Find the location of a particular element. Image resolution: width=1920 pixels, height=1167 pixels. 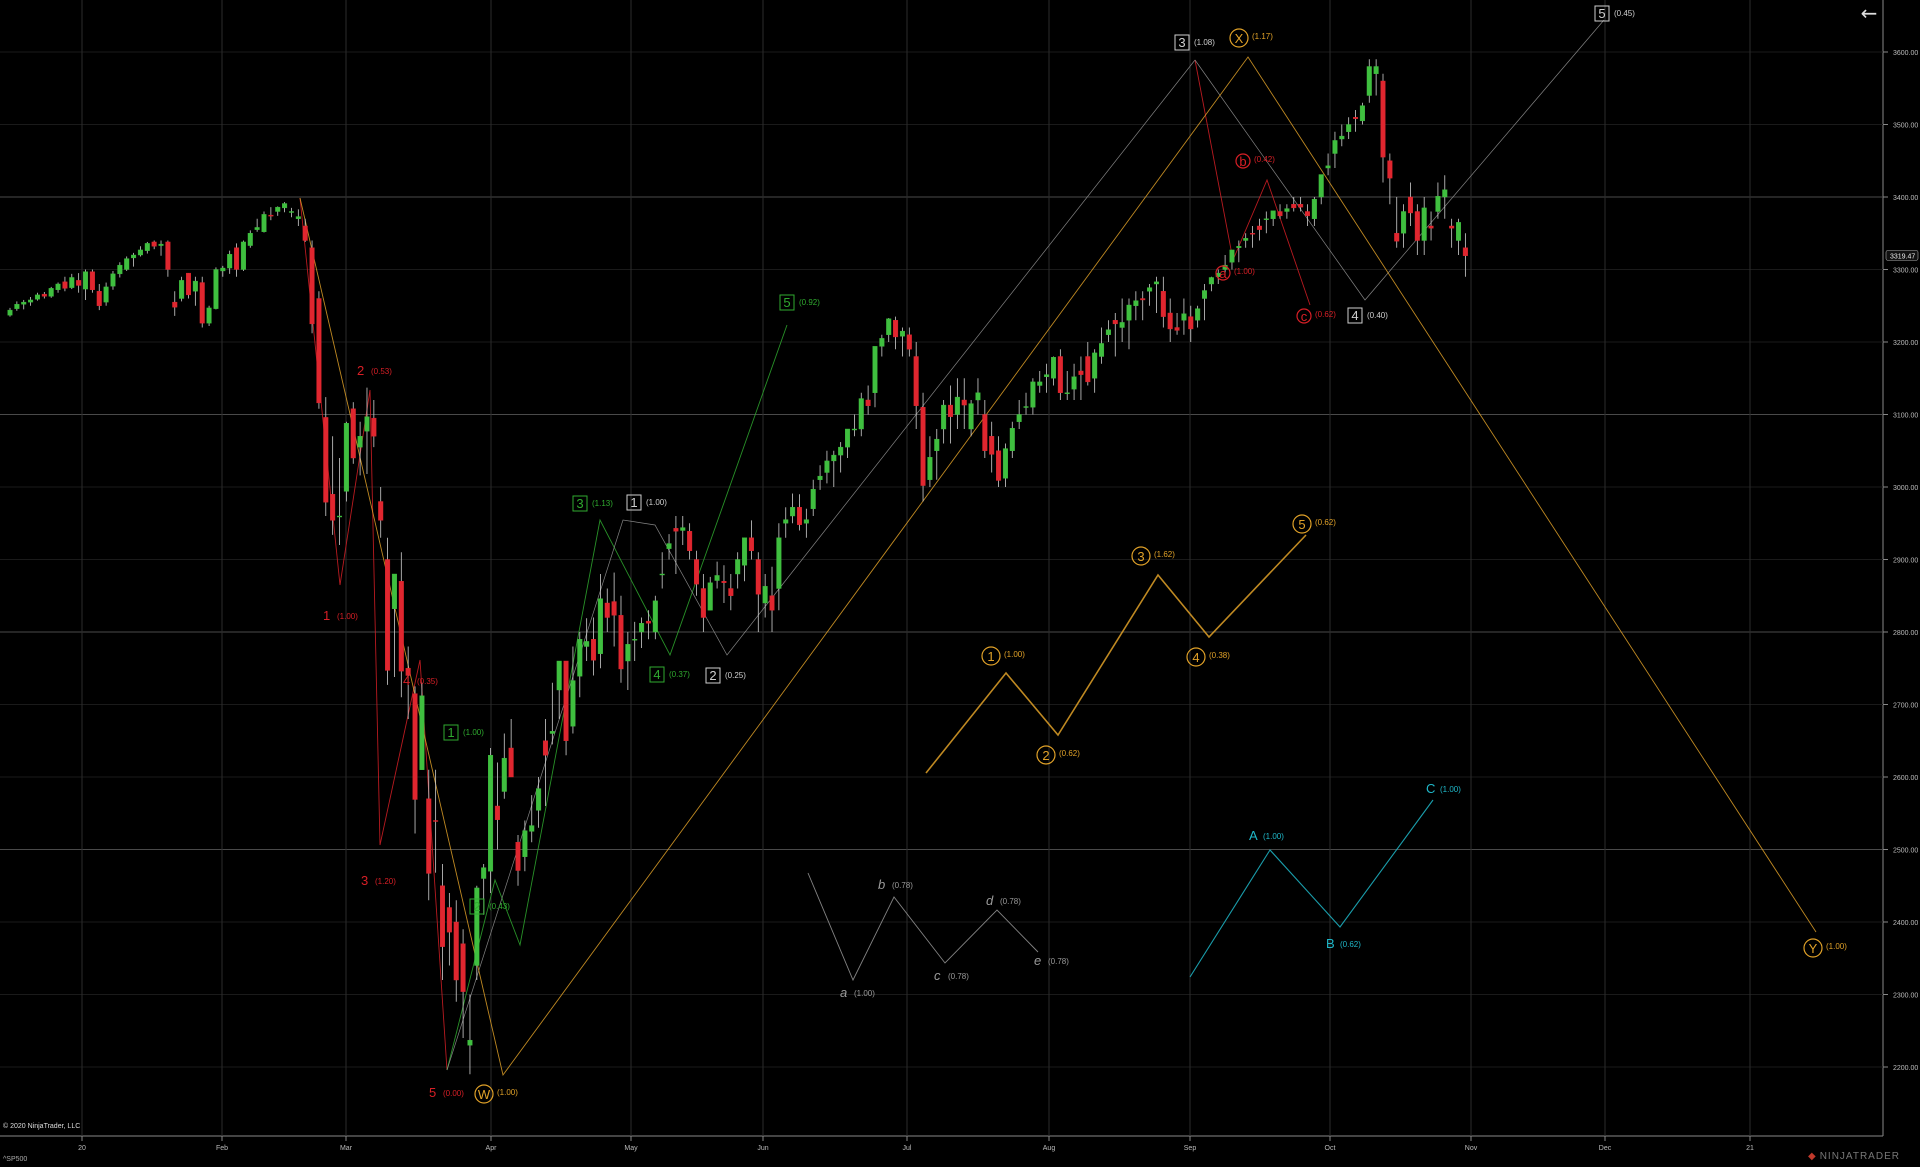

wave-ratio-label: (0.78) is located at coordinates (902, 885).